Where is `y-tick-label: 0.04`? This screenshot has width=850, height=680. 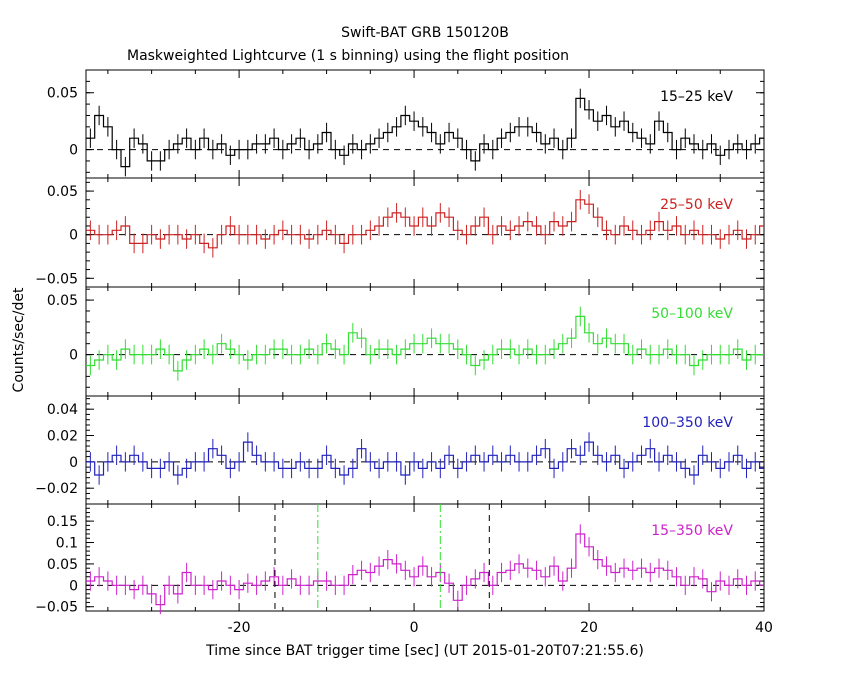 y-tick-label: 0.04 is located at coordinates (62, 410).